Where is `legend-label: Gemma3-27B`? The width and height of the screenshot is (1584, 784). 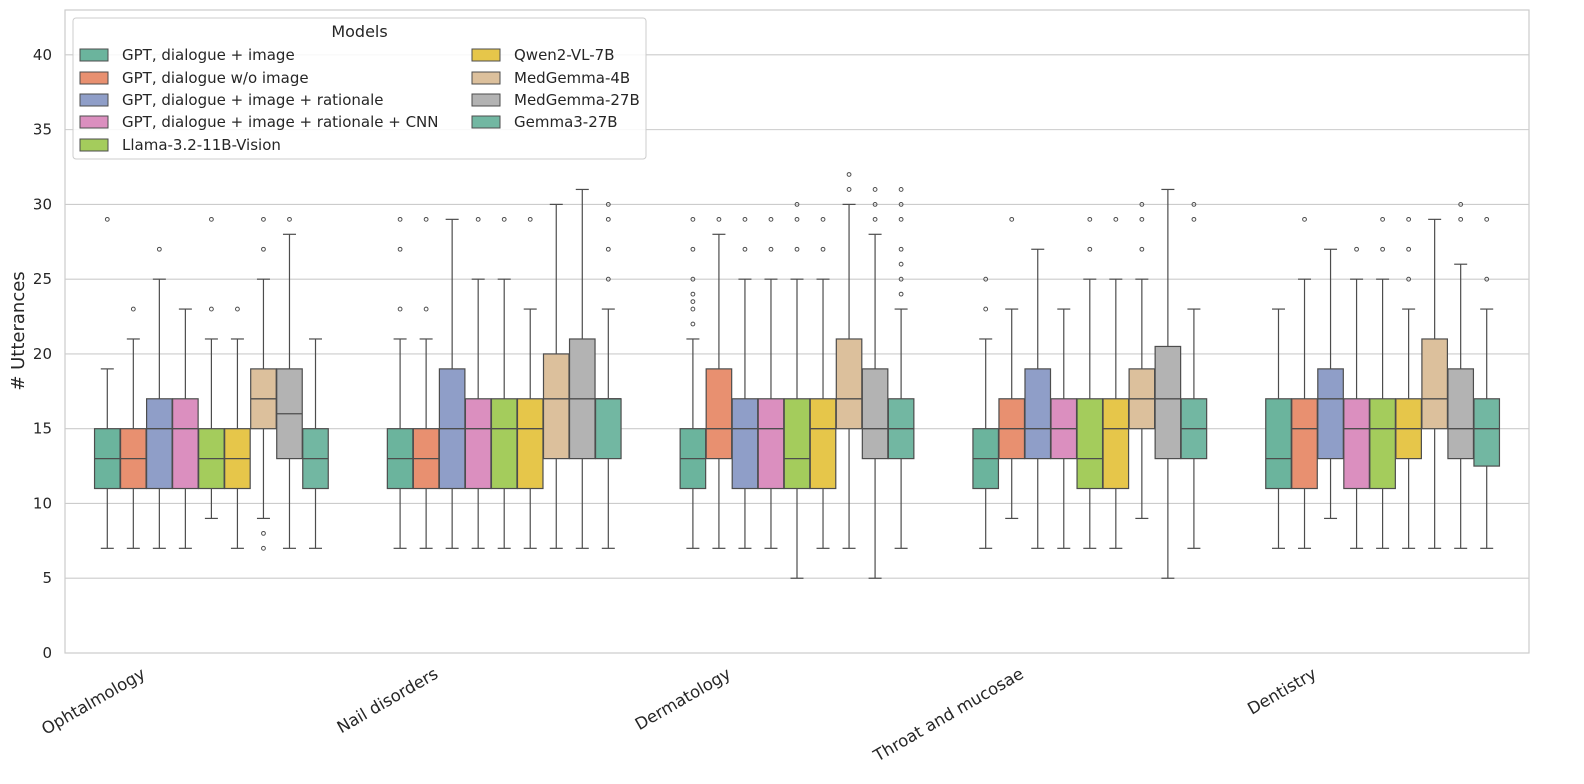 legend-label: Gemma3-27B is located at coordinates (566, 122).